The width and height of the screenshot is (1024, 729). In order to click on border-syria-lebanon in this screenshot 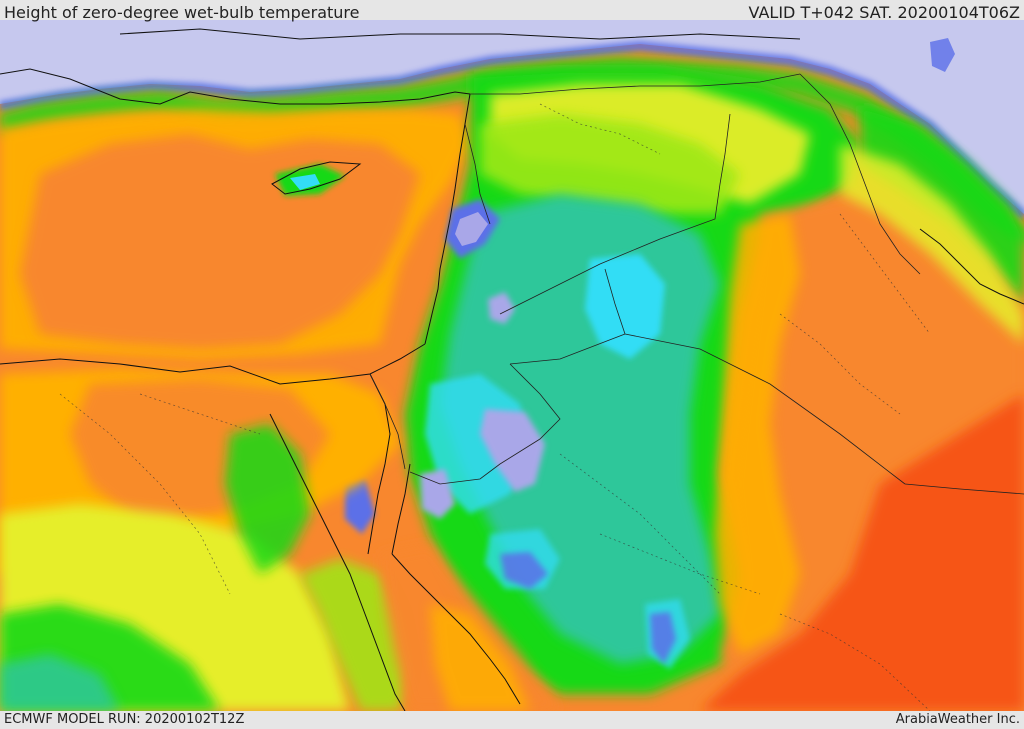, I will do `click(477, 174)`.